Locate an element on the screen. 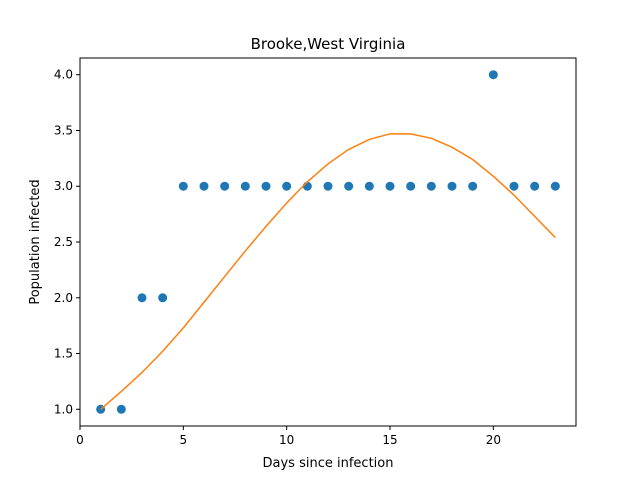 The image size is (640, 480). y-axis: 1.0 1.5 2.0 2.5 3.0 3.5 4.0 is located at coordinates (67, 242).